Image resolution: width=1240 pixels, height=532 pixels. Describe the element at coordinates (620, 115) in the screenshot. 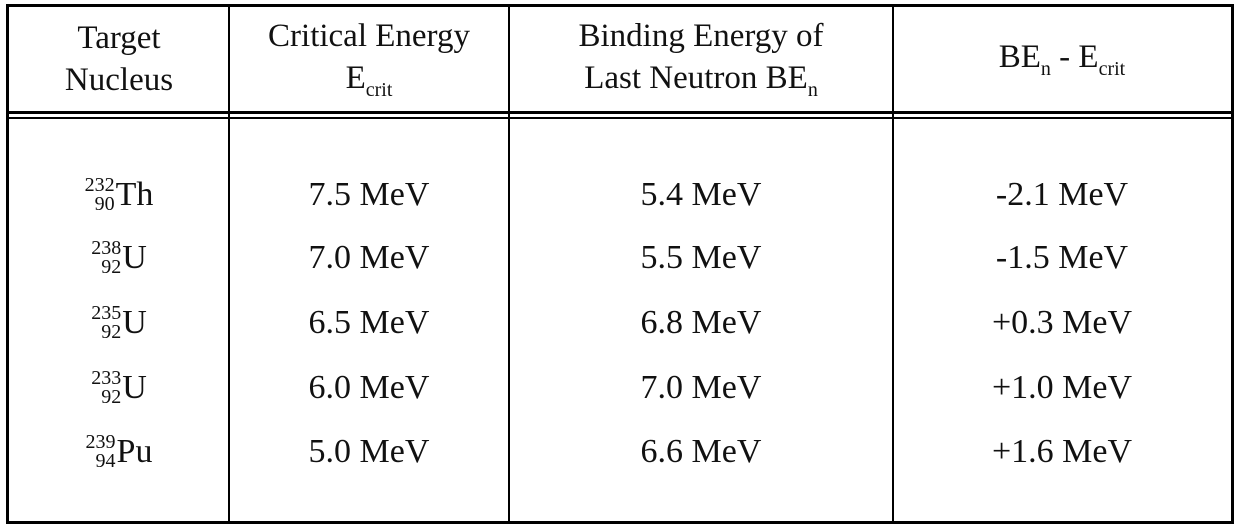

I see `header-separator` at that location.